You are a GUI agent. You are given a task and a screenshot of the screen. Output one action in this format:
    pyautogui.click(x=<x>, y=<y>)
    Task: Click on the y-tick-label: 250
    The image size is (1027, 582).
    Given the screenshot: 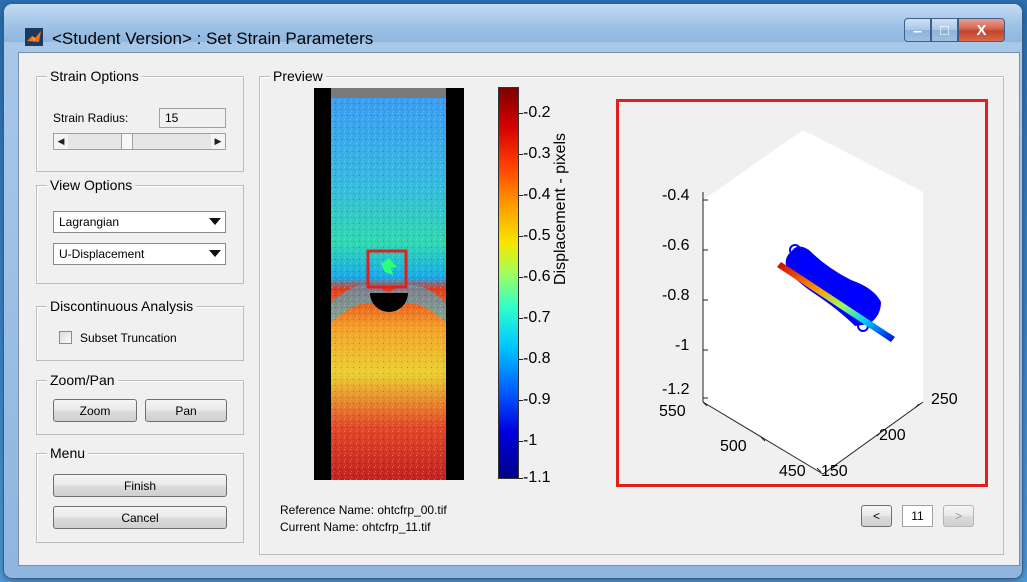 What is the action you would take?
    pyautogui.click(x=944, y=399)
    